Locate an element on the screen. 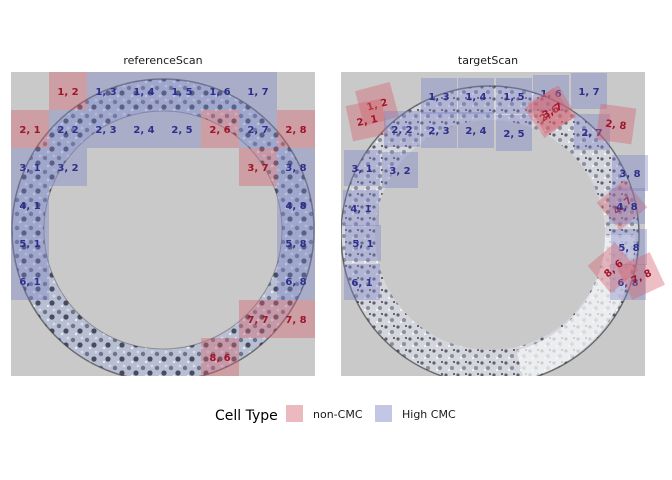 Image resolution: width=672 pixels, height=480 pixels. cell-label: 7, 8 is located at coordinates (295, 320).